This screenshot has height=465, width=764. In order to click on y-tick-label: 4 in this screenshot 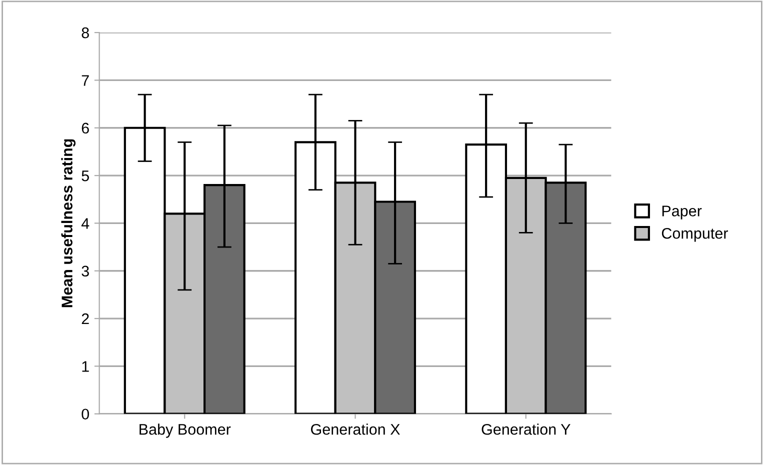, I will do `click(85, 223)`.